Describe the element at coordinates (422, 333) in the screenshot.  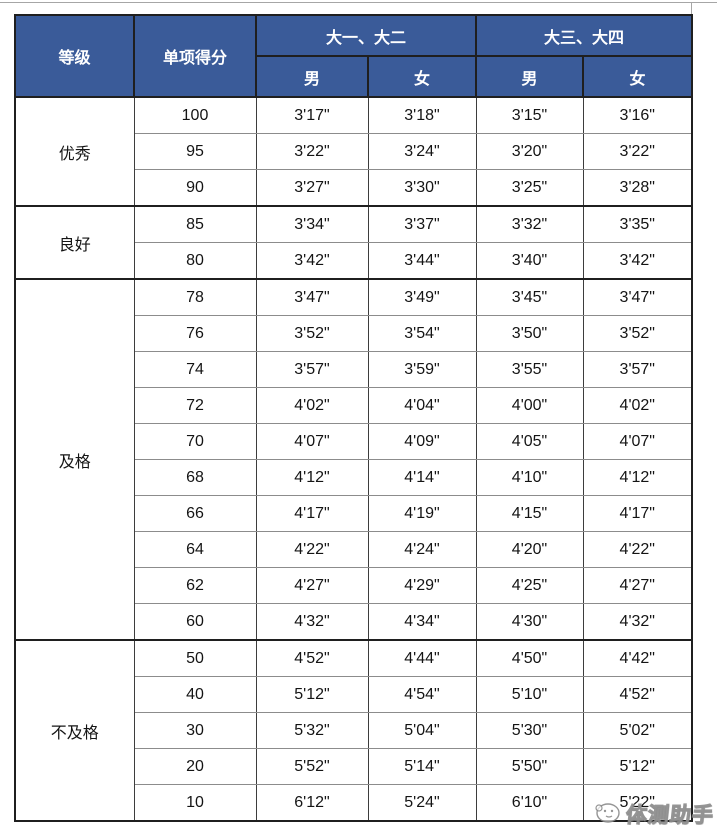
I see `time-year12-female-cell: 3'54"` at that location.